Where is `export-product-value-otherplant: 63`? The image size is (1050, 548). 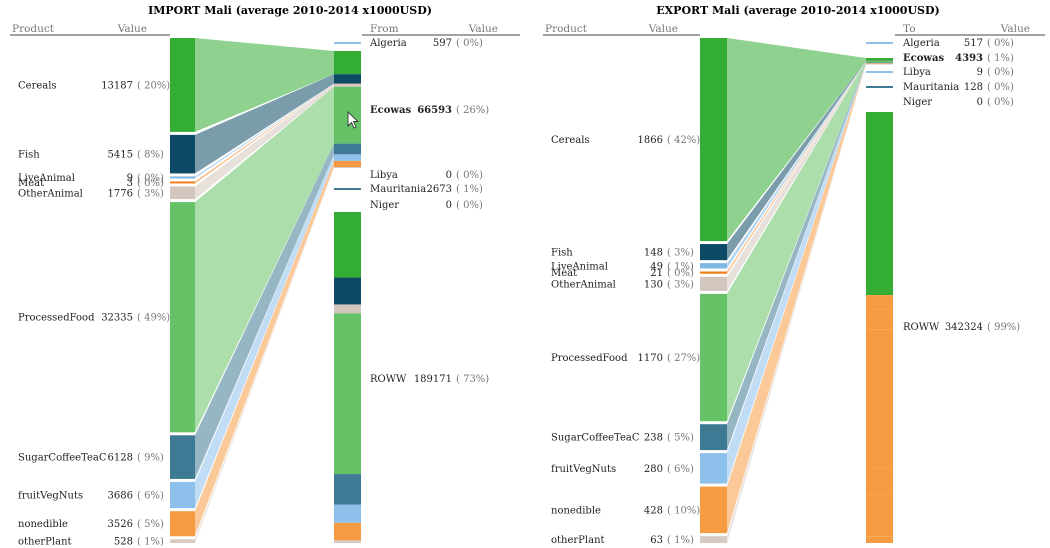
export-product-value-otherplant: 63 is located at coordinates (656, 540).